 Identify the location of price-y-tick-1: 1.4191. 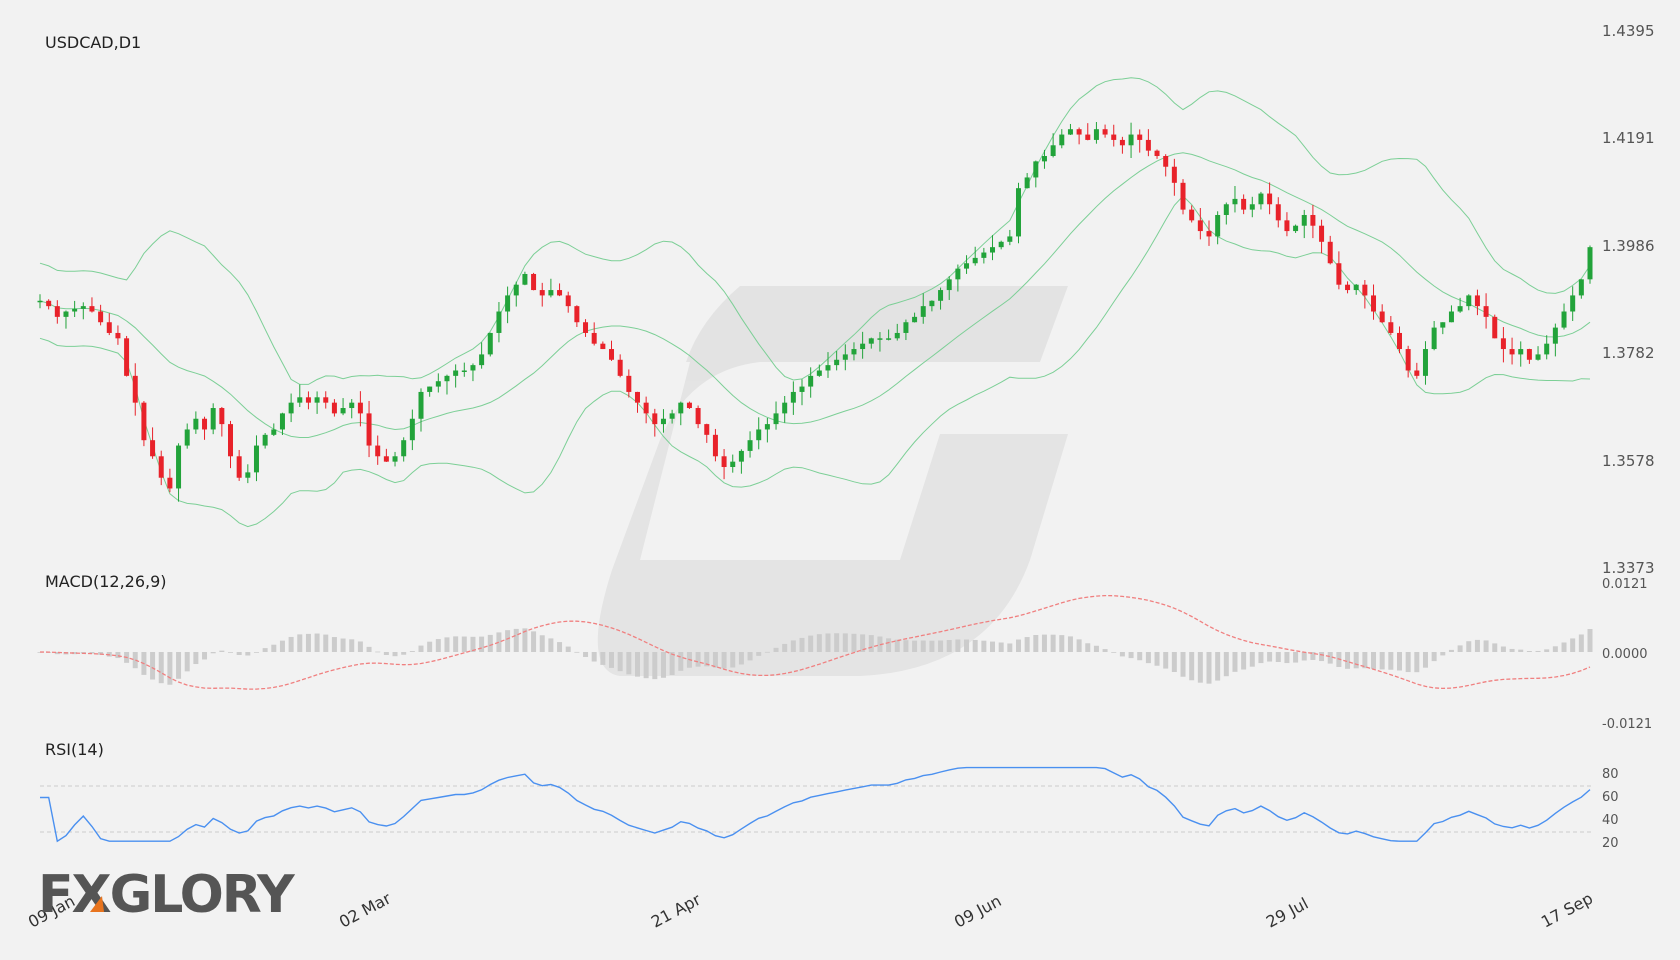
(1628, 138).